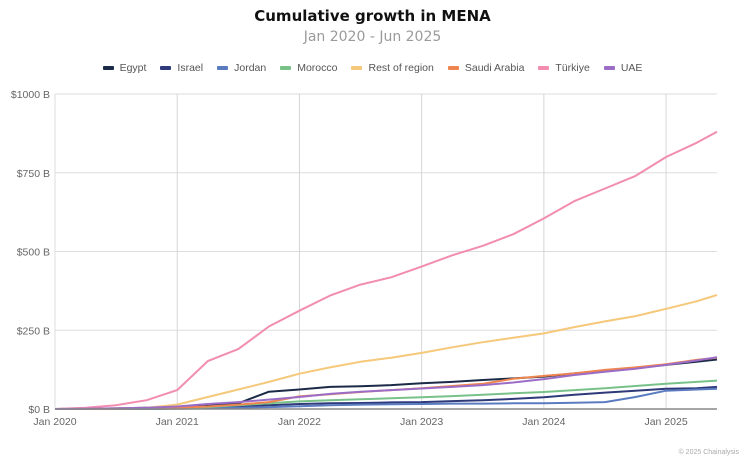  I want to click on legend-swatch-morocco, so click(286, 68).